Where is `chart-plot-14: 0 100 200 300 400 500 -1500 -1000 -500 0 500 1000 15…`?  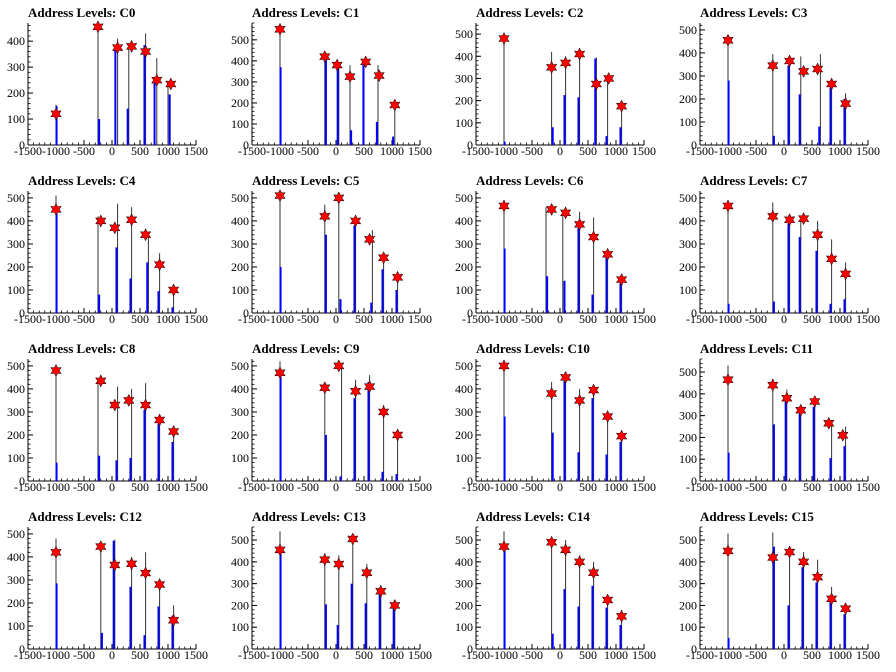
chart-plot-14: 0 100 200 300 400 500 -1500 -1000 -500 0 500 1000 15… is located at coordinates (555, 594).